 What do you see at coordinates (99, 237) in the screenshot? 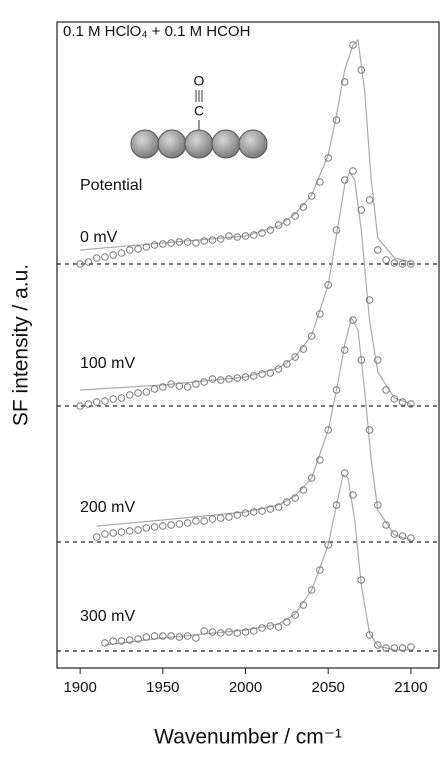
I see `series-label: 0 mV` at bounding box center [99, 237].